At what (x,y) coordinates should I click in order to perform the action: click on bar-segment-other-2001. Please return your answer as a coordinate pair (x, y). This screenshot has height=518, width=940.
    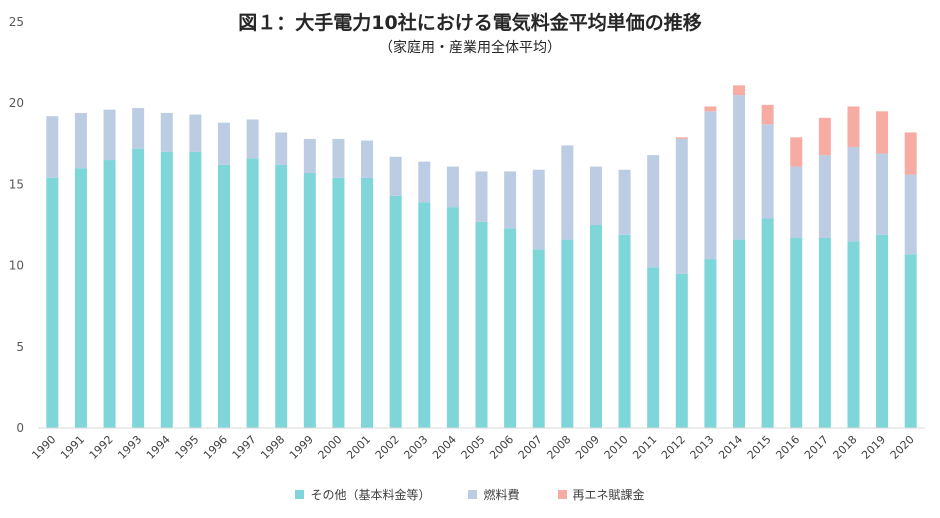
    Looking at the image, I should click on (367, 302).